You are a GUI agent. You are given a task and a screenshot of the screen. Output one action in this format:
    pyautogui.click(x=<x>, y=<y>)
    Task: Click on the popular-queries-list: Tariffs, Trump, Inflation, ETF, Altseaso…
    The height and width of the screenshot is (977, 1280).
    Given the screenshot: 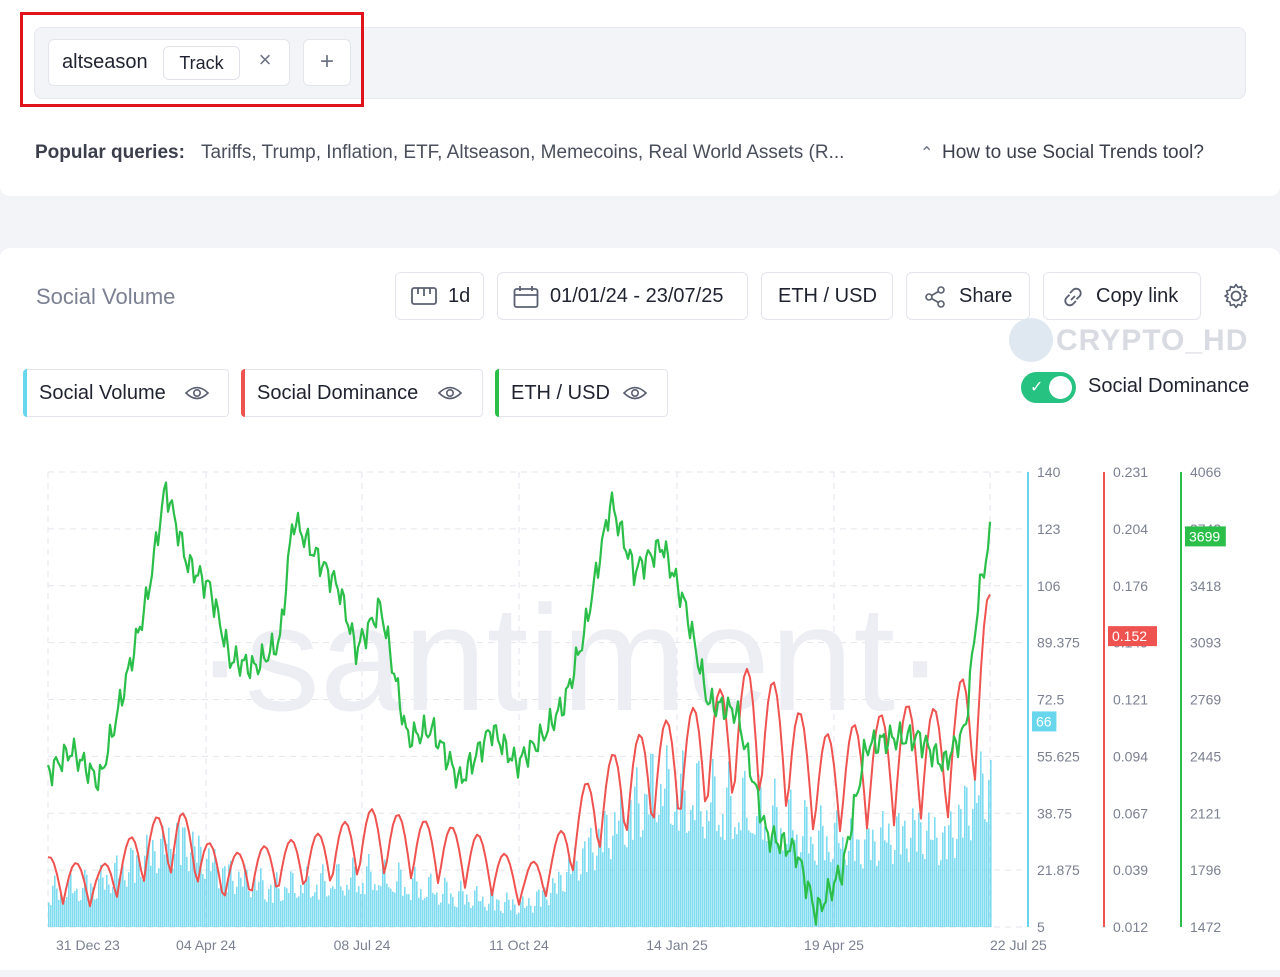 What is the action you would take?
    pyautogui.click(x=523, y=152)
    